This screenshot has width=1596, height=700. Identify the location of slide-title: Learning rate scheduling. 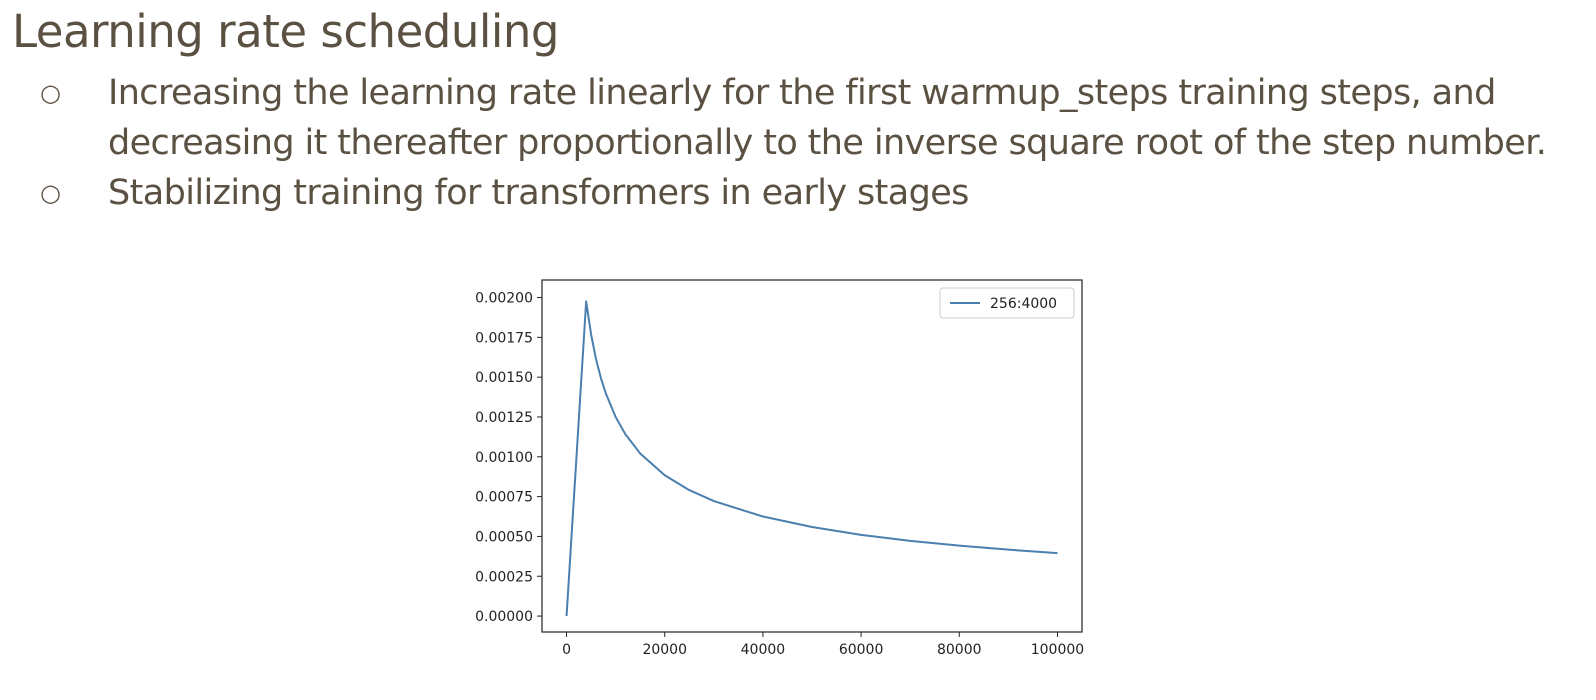
(285, 31).